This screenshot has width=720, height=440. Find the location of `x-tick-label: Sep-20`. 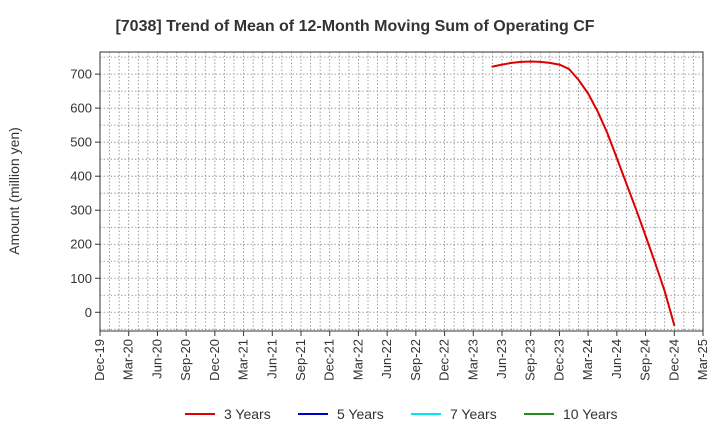

x-tick-label: Sep-20 is located at coordinates (185, 360).